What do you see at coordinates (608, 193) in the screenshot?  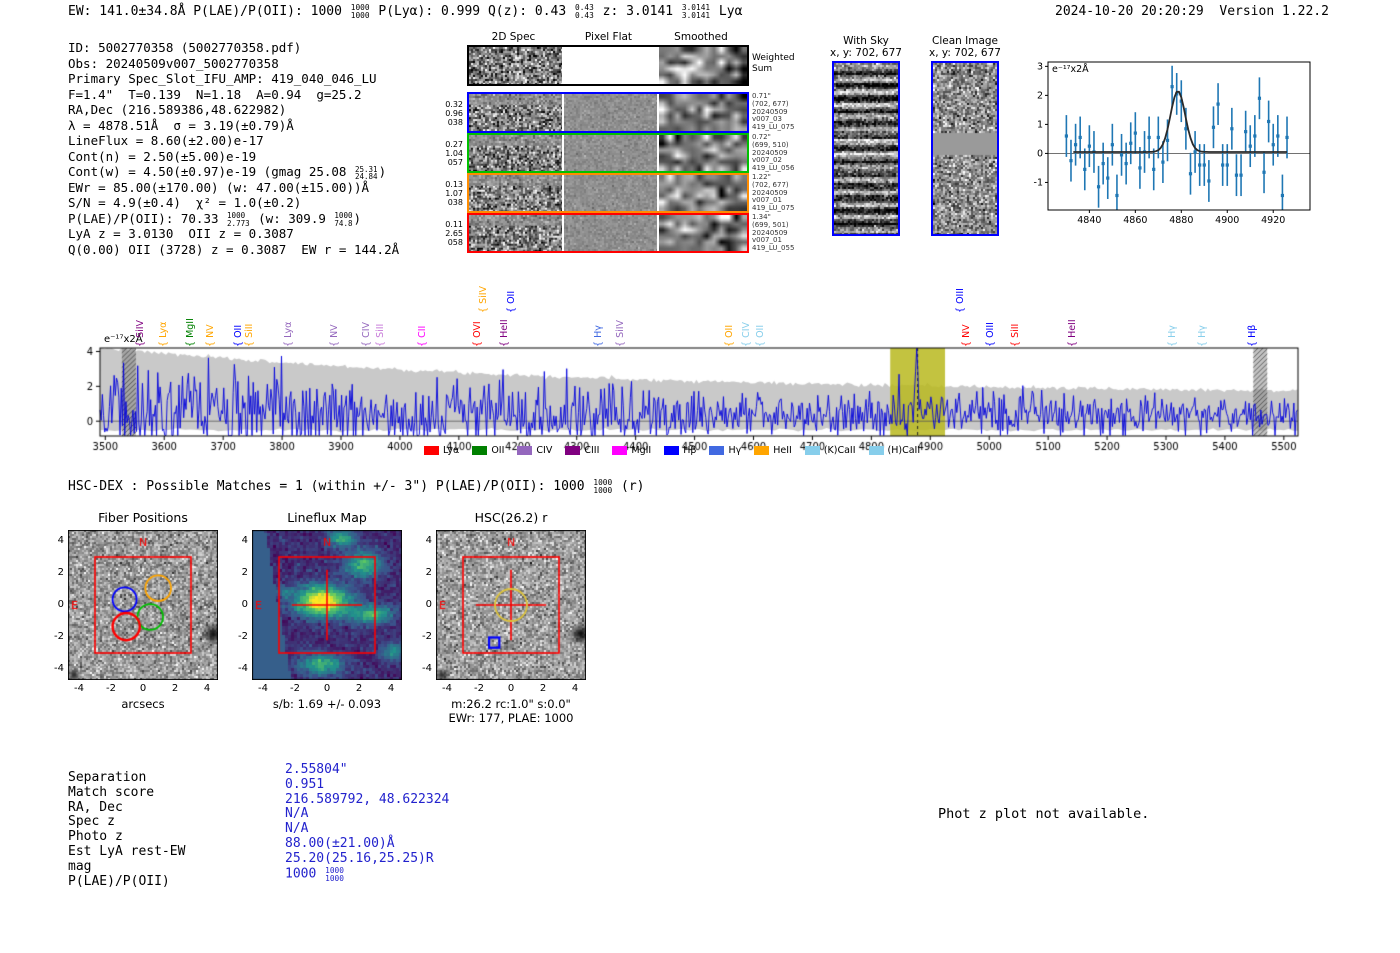 I see `cutout-row` at bounding box center [608, 193].